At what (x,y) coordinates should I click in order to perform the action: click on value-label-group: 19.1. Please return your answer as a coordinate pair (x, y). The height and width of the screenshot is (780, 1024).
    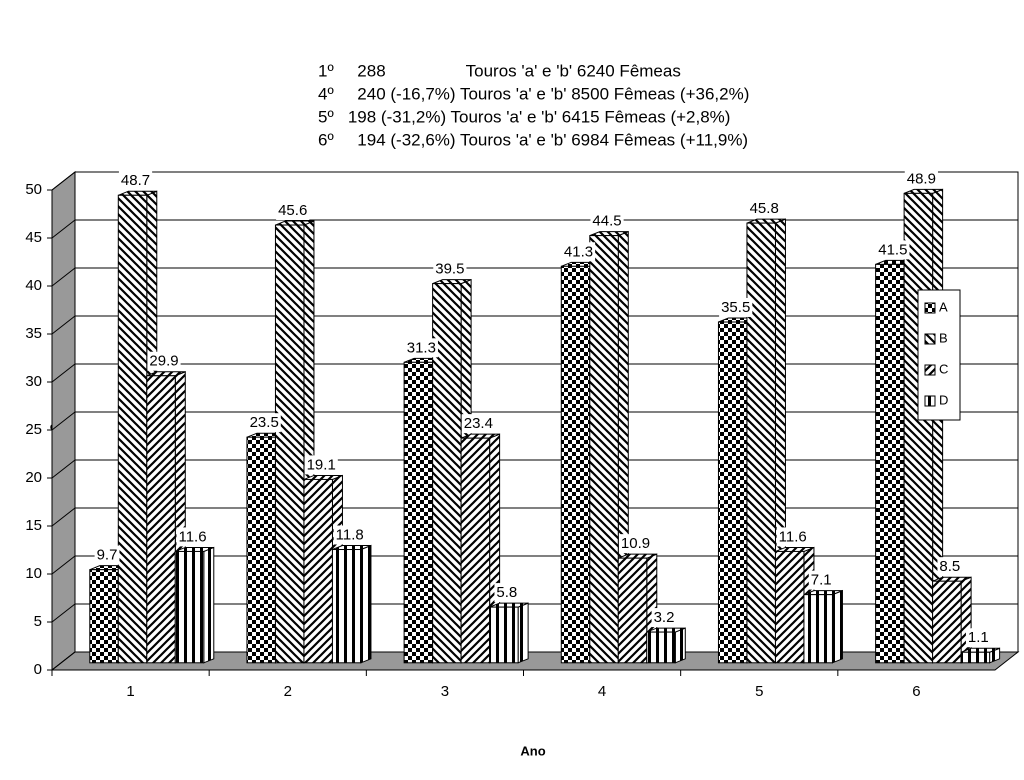
    Looking at the image, I should click on (321, 465).